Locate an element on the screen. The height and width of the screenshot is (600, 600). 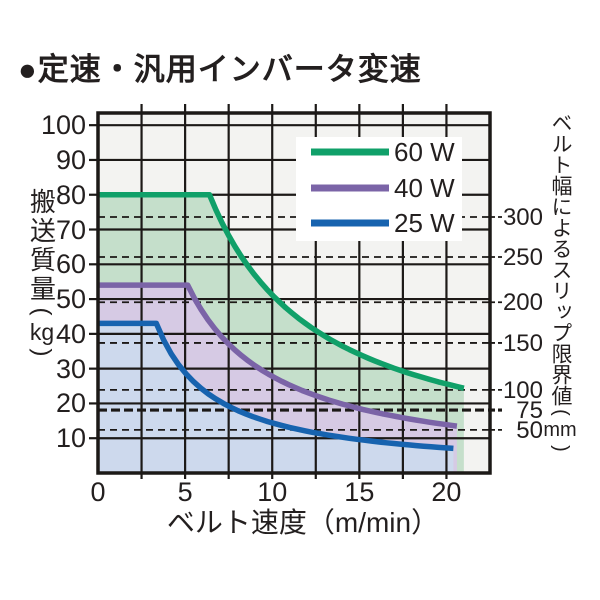
chart-title: ●定速・汎用インバータ変速 is located at coordinates (220, 69).